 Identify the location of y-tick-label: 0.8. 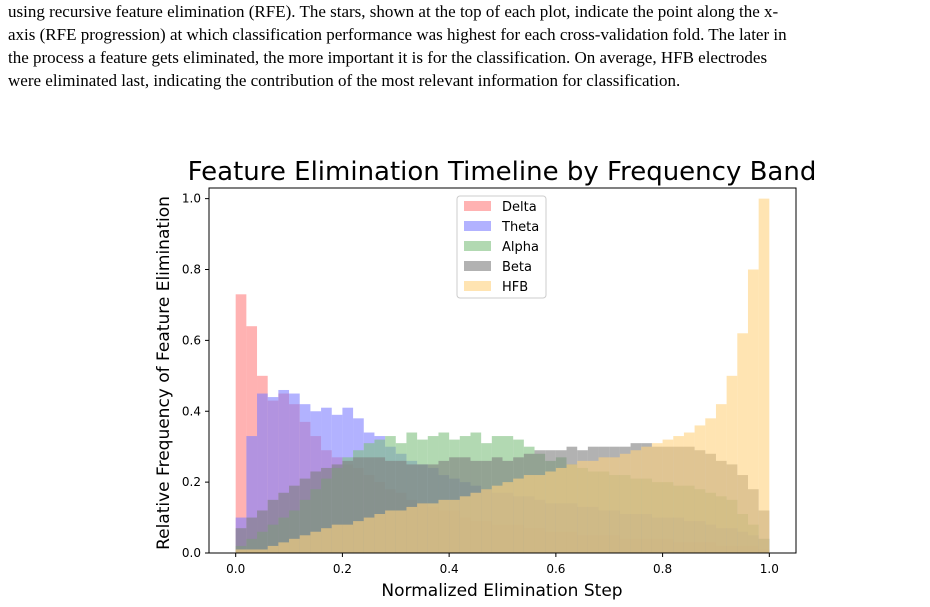
(191, 270).